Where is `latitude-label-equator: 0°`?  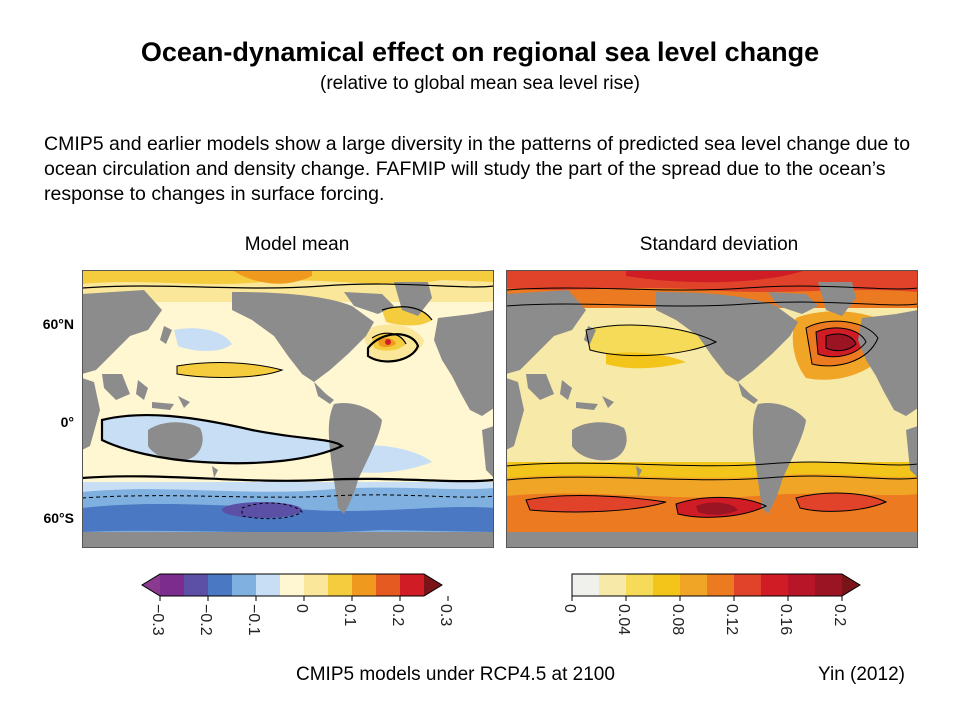 latitude-label-equator: 0° is located at coordinates (67, 422).